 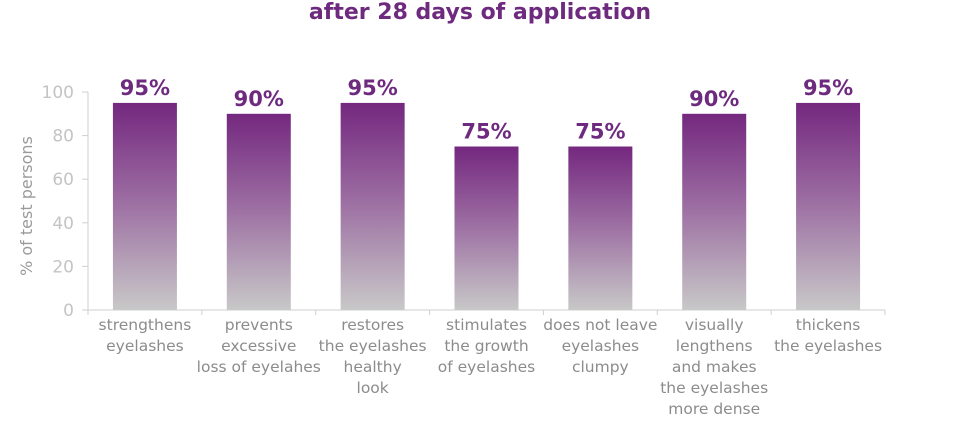 What do you see at coordinates (58, 93) in the screenshot?
I see `y-tick-label: 100` at bounding box center [58, 93].